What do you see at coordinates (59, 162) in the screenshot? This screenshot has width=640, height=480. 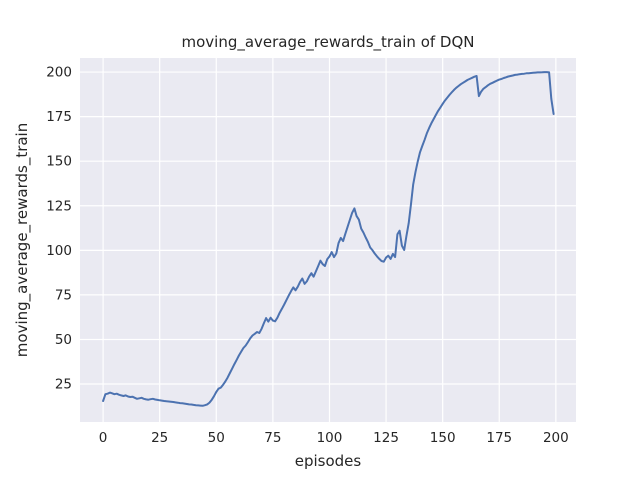 I see `y-tick-label: 150` at bounding box center [59, 162].